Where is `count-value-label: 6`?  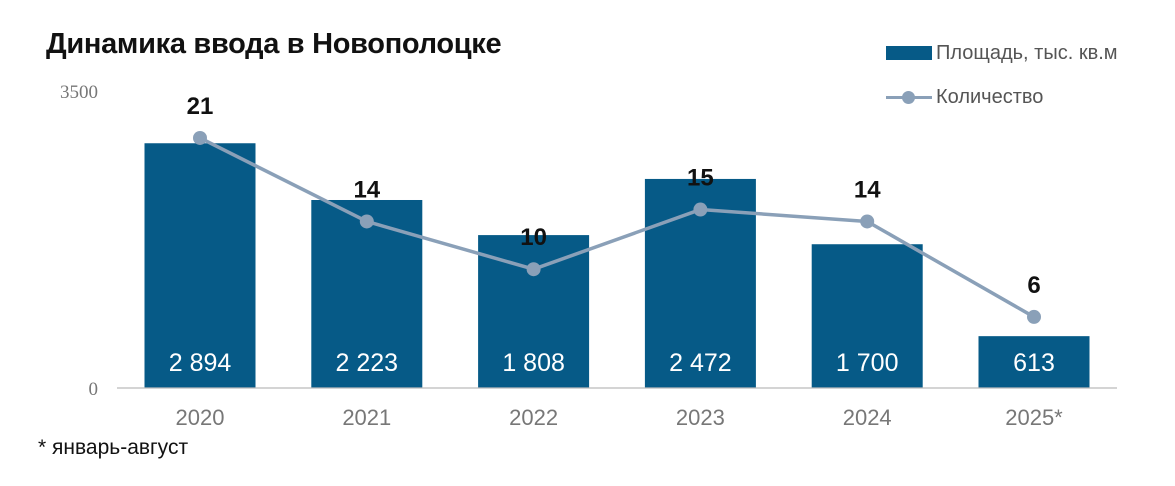
count-value-label: 6 is located at coordinates (1033, 285).